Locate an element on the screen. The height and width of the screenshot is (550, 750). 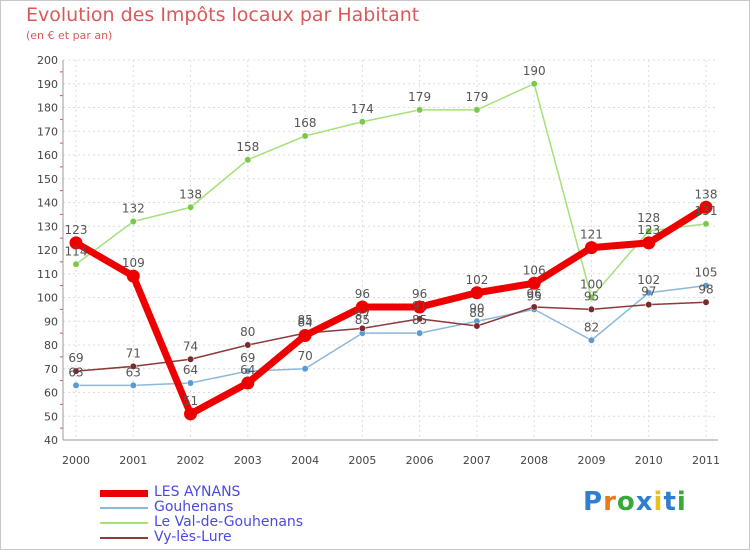
legend-label: Vy-lès-Lure is located at coordinates (193, 537).